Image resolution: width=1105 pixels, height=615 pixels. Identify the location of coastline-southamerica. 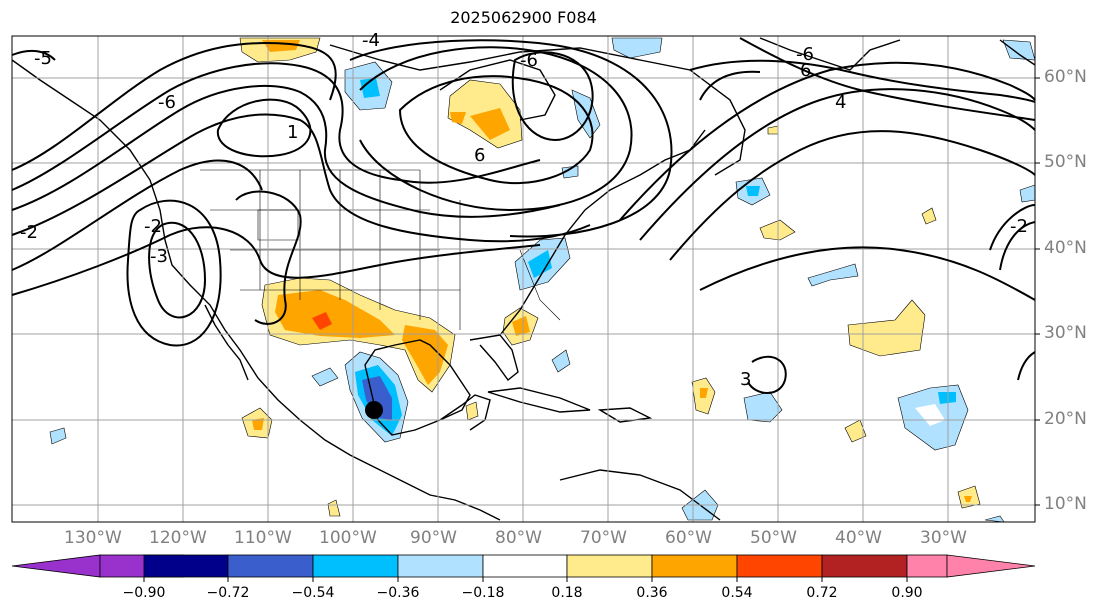
(640, 495).